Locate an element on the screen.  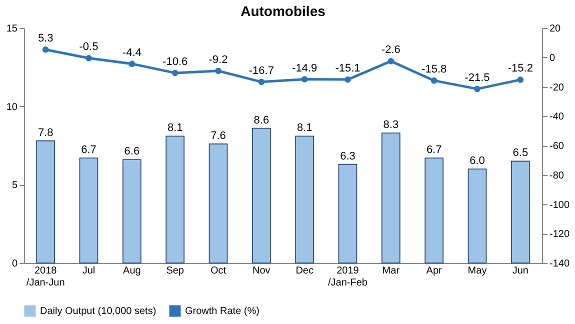
x-tick-label: Oct is located at coordinates (218, 271).